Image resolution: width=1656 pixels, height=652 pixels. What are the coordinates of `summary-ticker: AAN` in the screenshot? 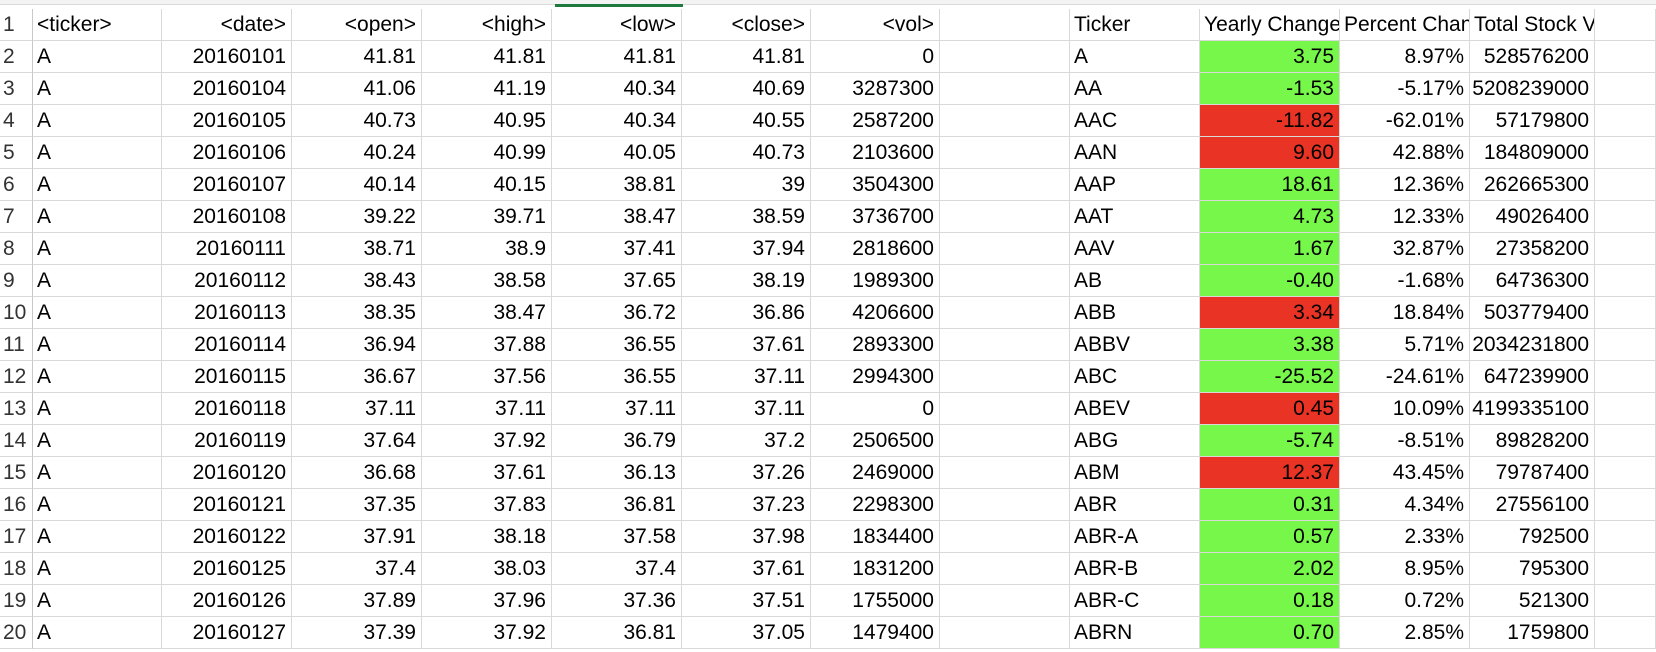 It's located at (1135, 153).